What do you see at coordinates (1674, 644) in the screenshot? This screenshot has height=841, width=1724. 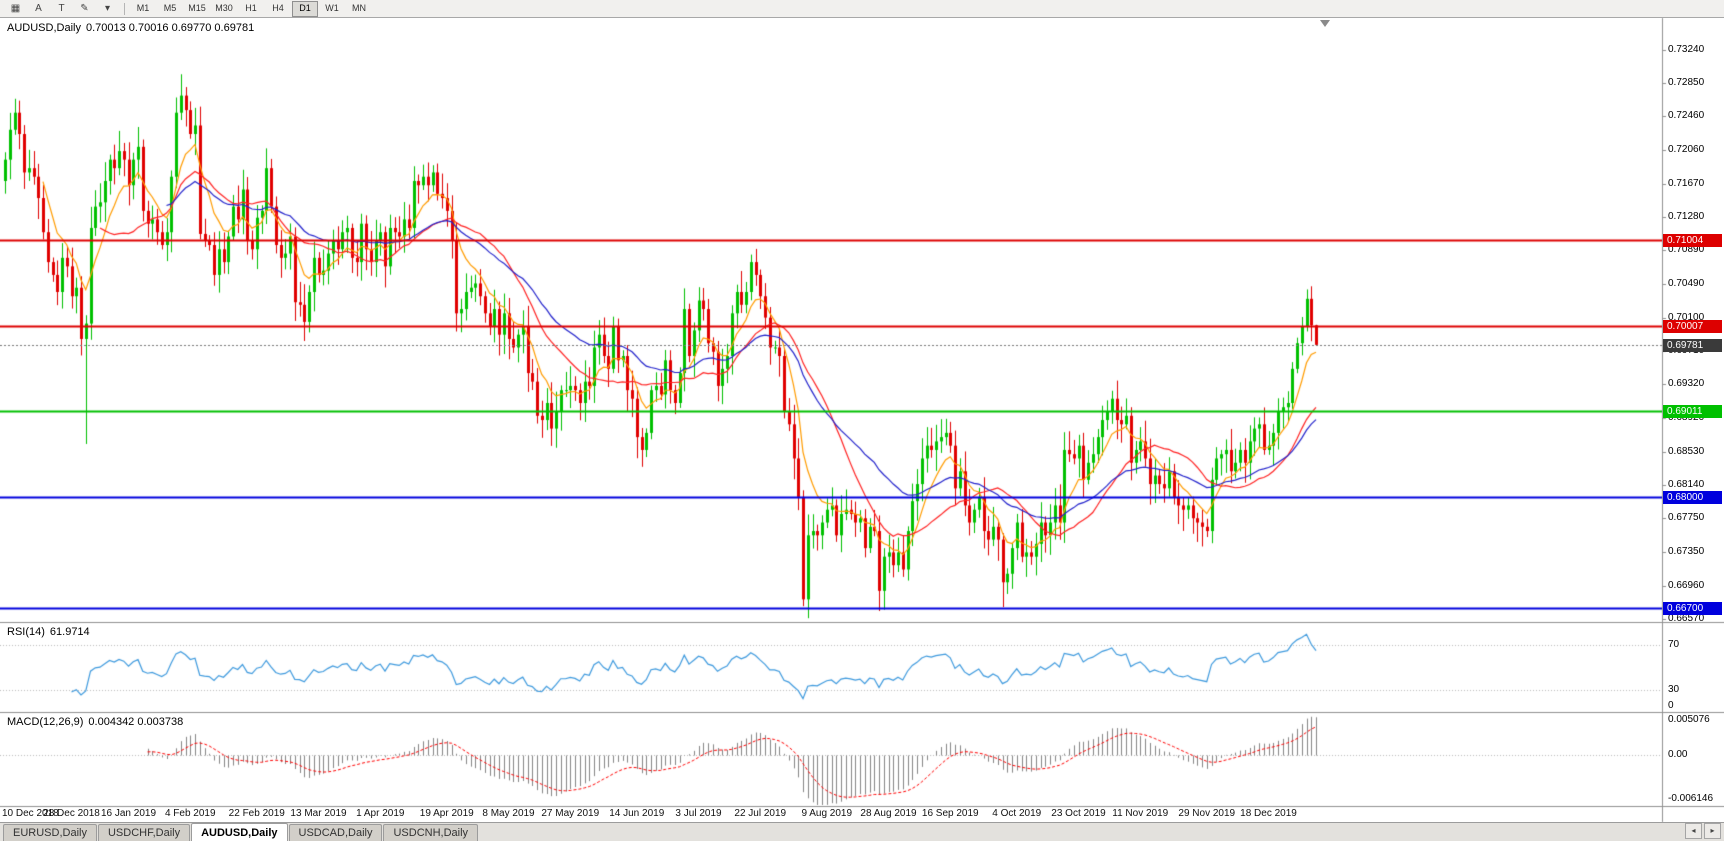 I see `rsi-axis-label: 70` at bounding box center [1674, 644].